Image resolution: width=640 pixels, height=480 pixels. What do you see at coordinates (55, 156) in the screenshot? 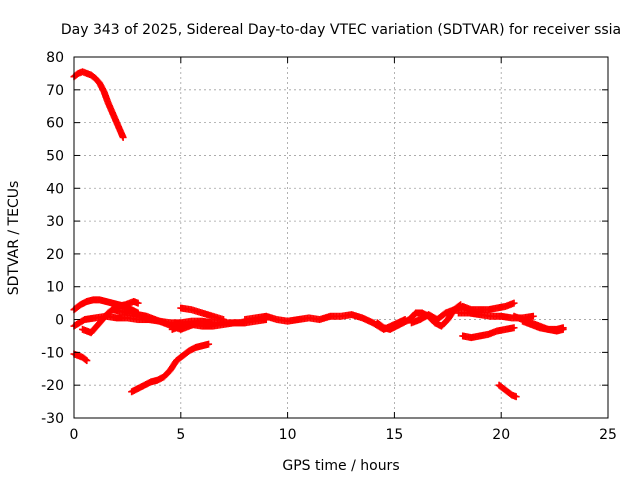
I see `y-tick-label: 50` at bounding box center [55, 156].